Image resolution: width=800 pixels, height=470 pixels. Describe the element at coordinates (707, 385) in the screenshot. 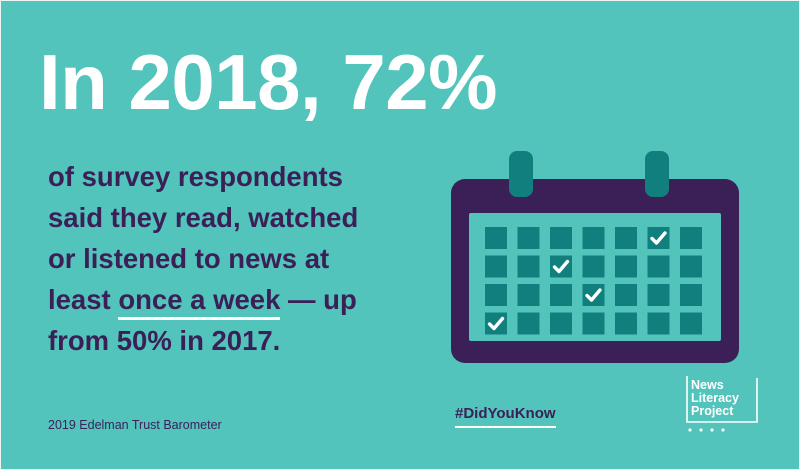

I see `logo-line-1: News` at that location.